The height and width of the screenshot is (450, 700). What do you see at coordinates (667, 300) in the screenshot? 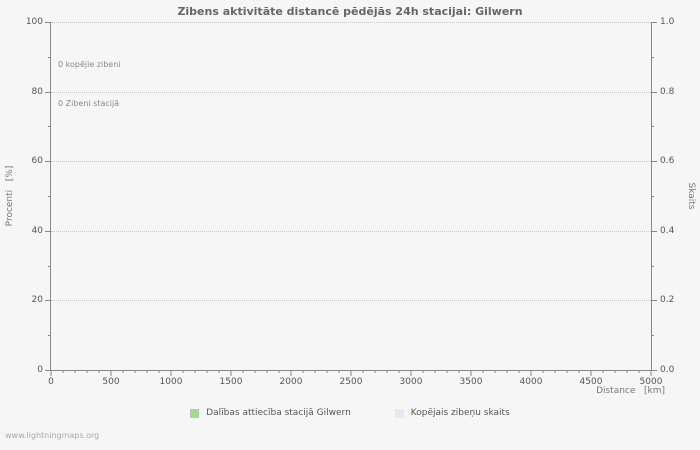
I see `y-tick-label-right: 0.2` at bounding box center [667, 300].